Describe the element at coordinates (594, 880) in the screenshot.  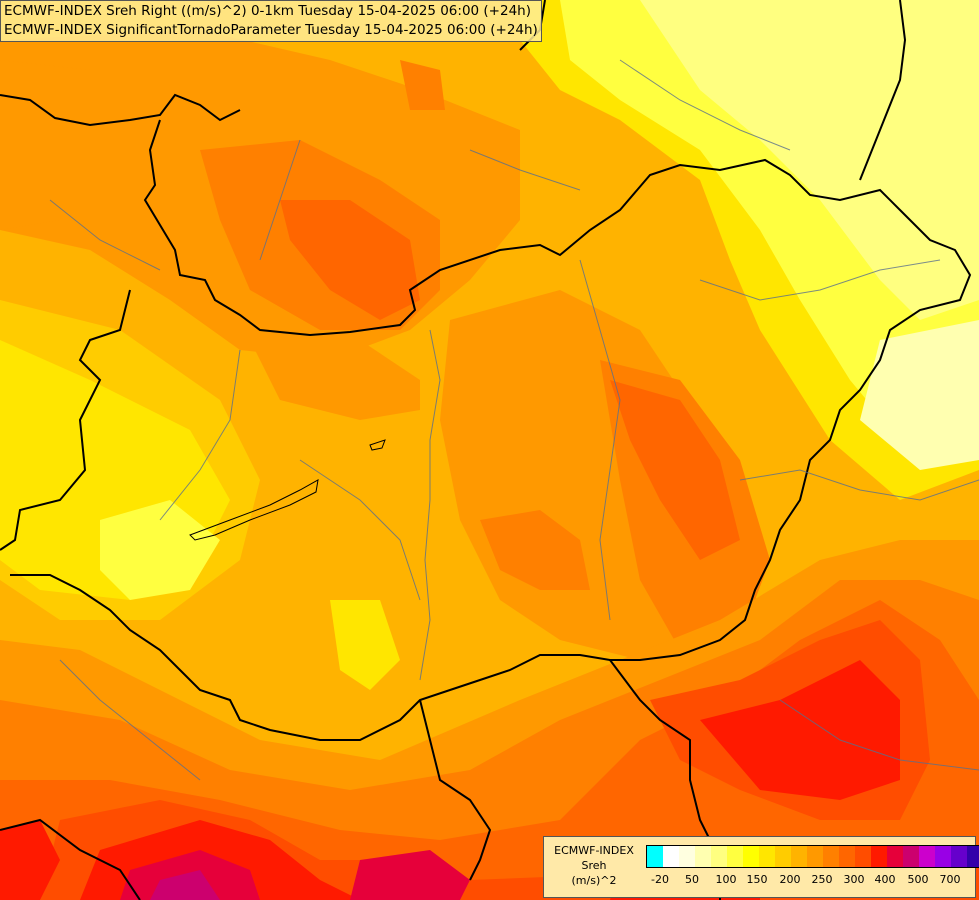
I see `legend-title-unit: (m/s)^2` at that location.